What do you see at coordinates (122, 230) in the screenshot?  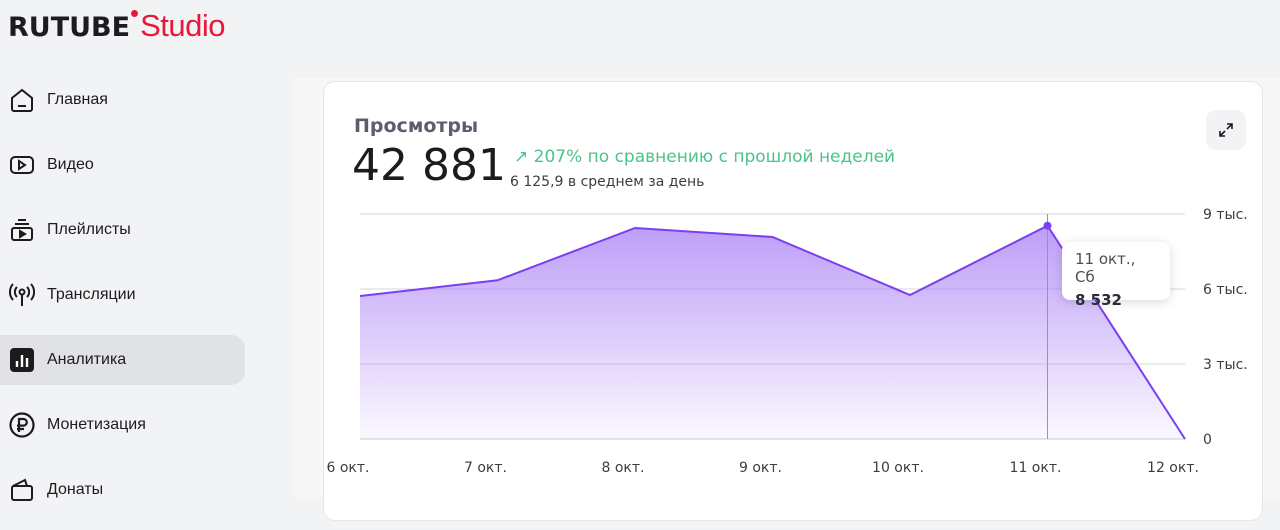 I see `sidebar-item-playlists: Плейлисты` at bounding box center [122, 230].